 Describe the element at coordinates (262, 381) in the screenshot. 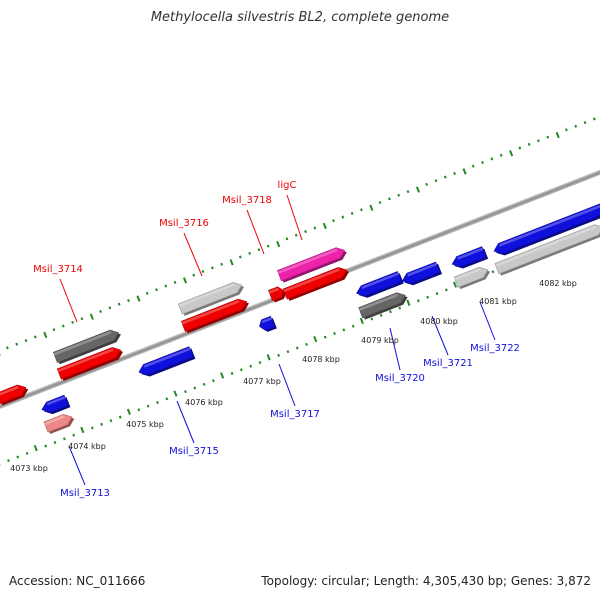

I see `kbp-label: 4077 kbp` at that location.